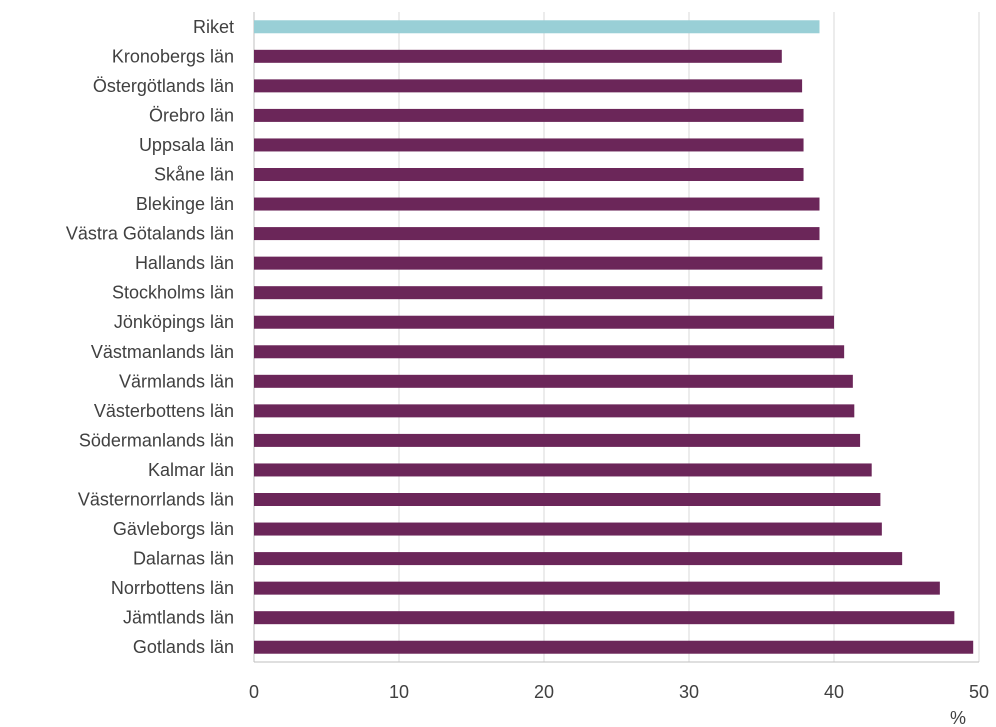 This screenshot has height=727, width=996. I want to click on category-label: Dalarnas län, so click(183, 559).